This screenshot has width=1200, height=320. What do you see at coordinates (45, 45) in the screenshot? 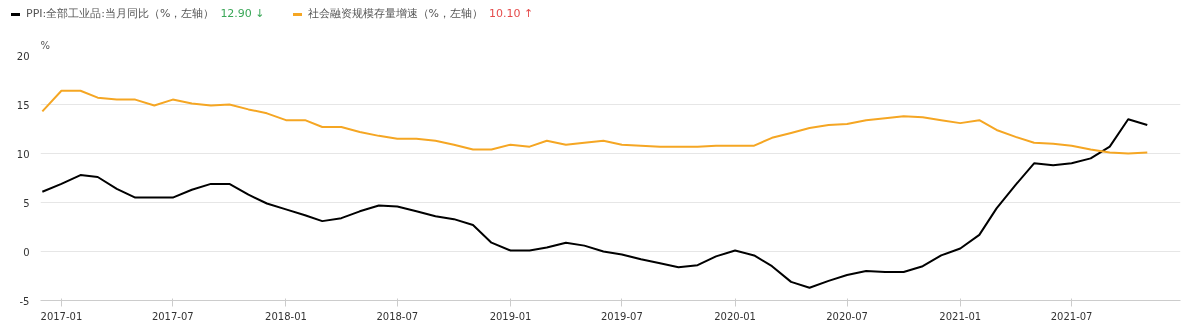
I see `y-axis-title: %` at bounding box center [45, 45].